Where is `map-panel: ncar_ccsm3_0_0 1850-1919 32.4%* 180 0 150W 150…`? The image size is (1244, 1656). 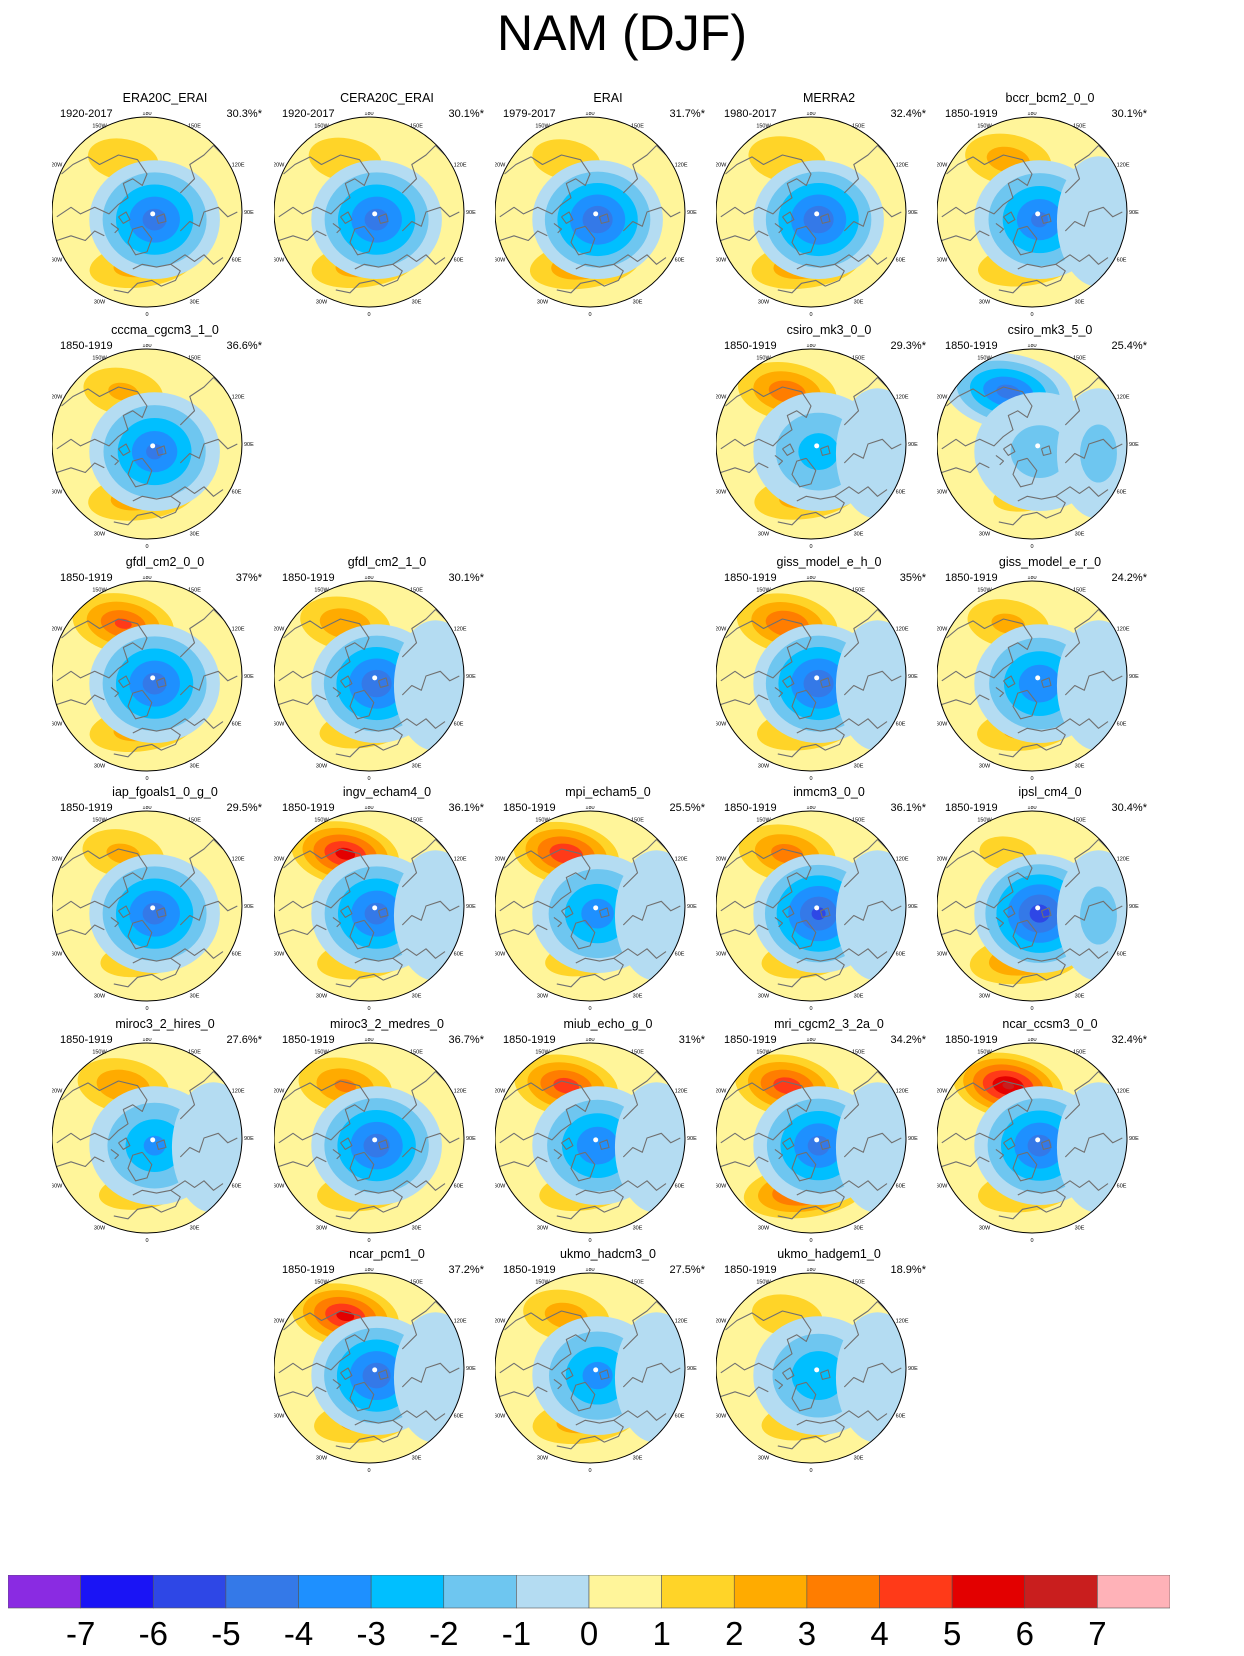
map-panel: ncar_ccsm3_0_0 1850-1919 32.4%* 180 0 150W 150… is located at coordinates (1050, 1134).